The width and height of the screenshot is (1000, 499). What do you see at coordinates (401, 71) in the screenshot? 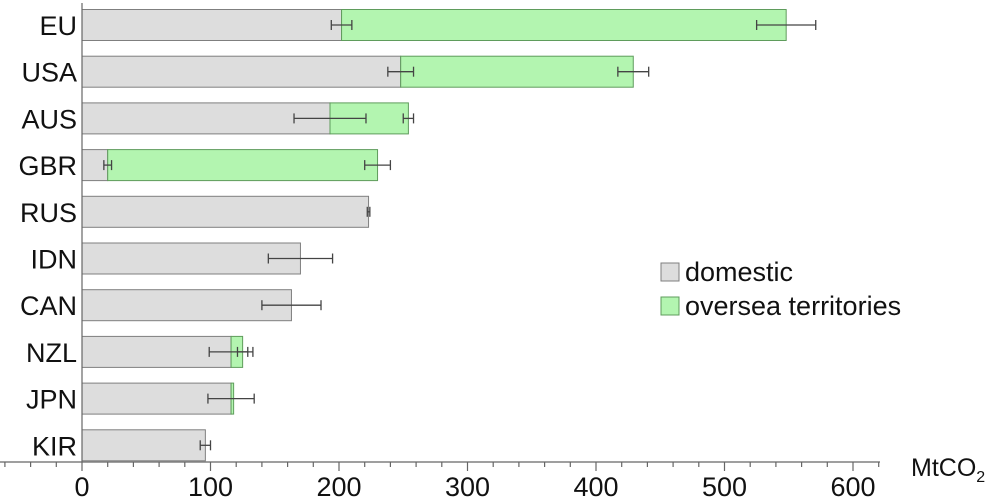
I see `error-bar-domestic-usa` at bounding box center [401, 71].